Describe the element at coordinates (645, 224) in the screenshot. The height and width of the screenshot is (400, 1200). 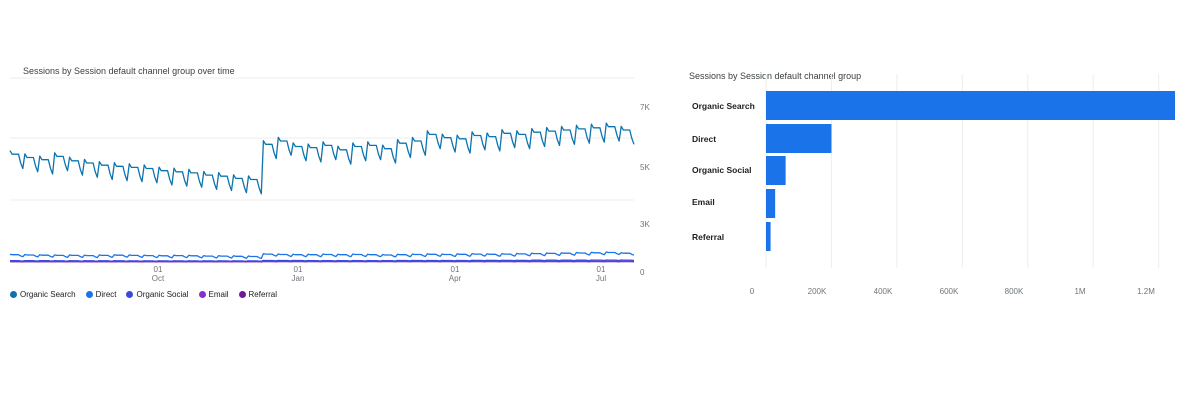
I see `y-tick-label: 3K` at that location.